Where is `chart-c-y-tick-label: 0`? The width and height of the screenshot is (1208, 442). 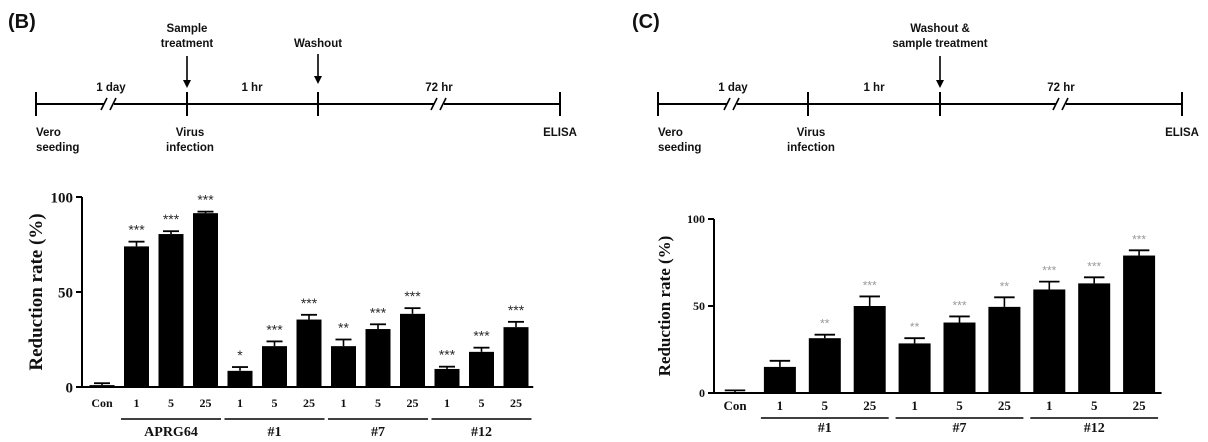
chart-c-y-tick-label: 0 is located at coordinates (702, 393).